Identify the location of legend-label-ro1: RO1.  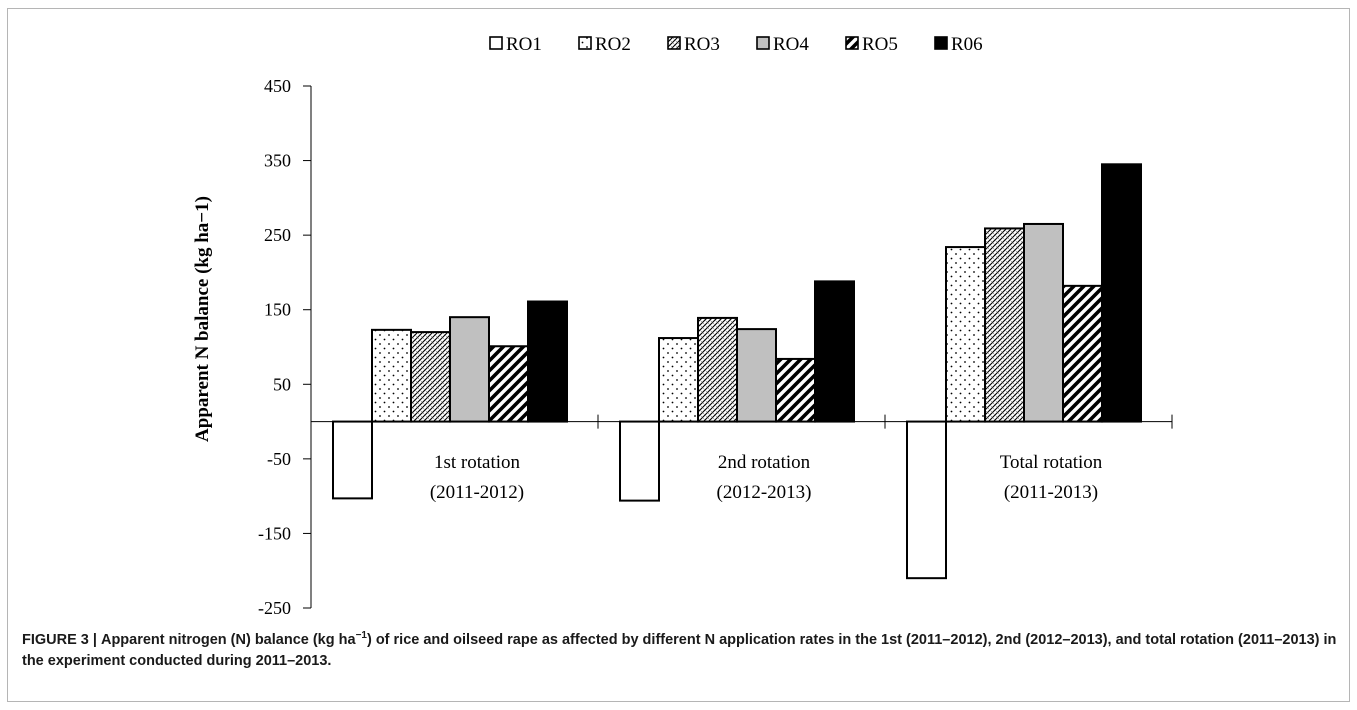
(524, 44).